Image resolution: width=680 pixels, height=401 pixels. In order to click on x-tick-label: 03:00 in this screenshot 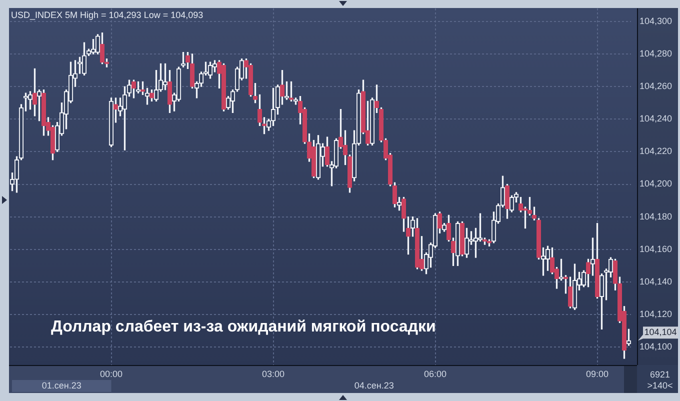, I will do `click(273, 373)`.